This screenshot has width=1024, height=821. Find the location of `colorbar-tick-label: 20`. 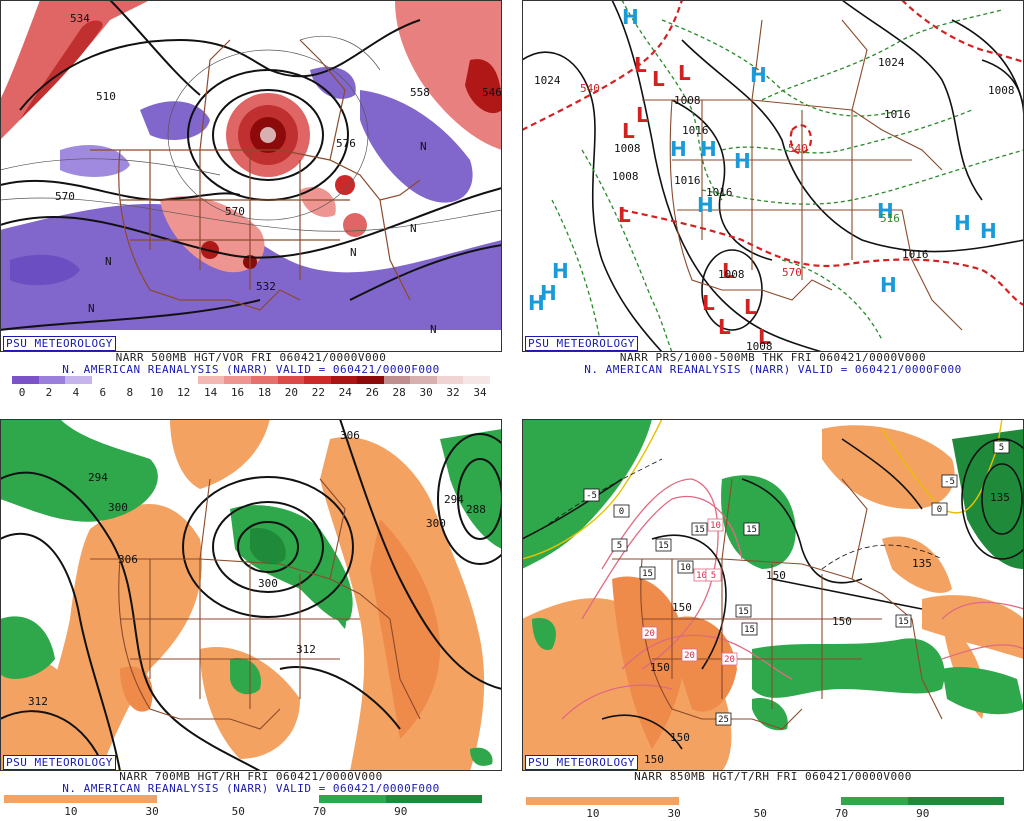

colorbar-tick-label: 20 is located at coordinates (291, 392).